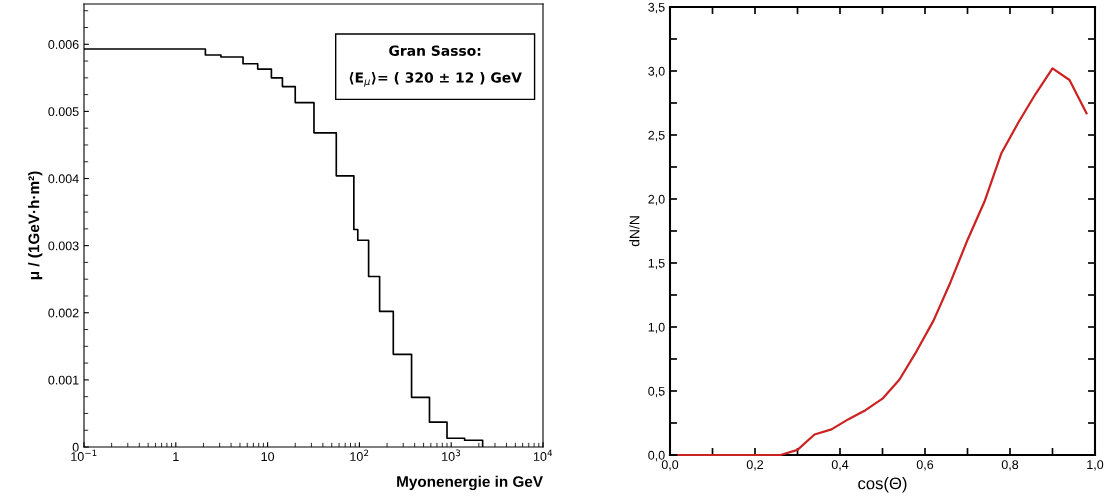  Describe the element at coordinates (63, 380) in the screenshot. I see `y-tick-label: 0.001` at that location.